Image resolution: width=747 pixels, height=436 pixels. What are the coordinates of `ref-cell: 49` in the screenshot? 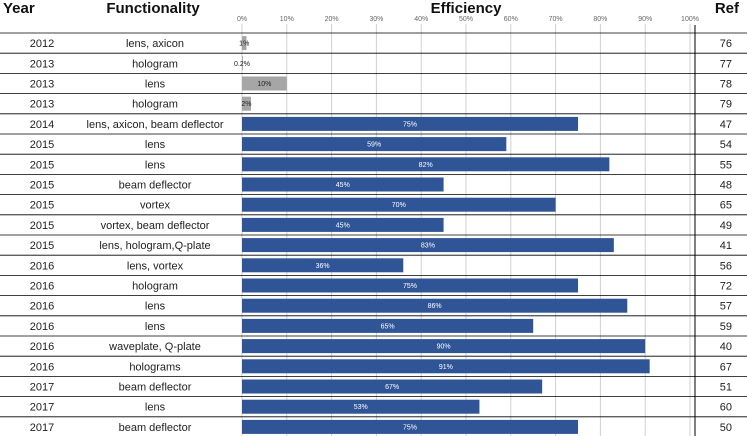 It's located at (726, 226).